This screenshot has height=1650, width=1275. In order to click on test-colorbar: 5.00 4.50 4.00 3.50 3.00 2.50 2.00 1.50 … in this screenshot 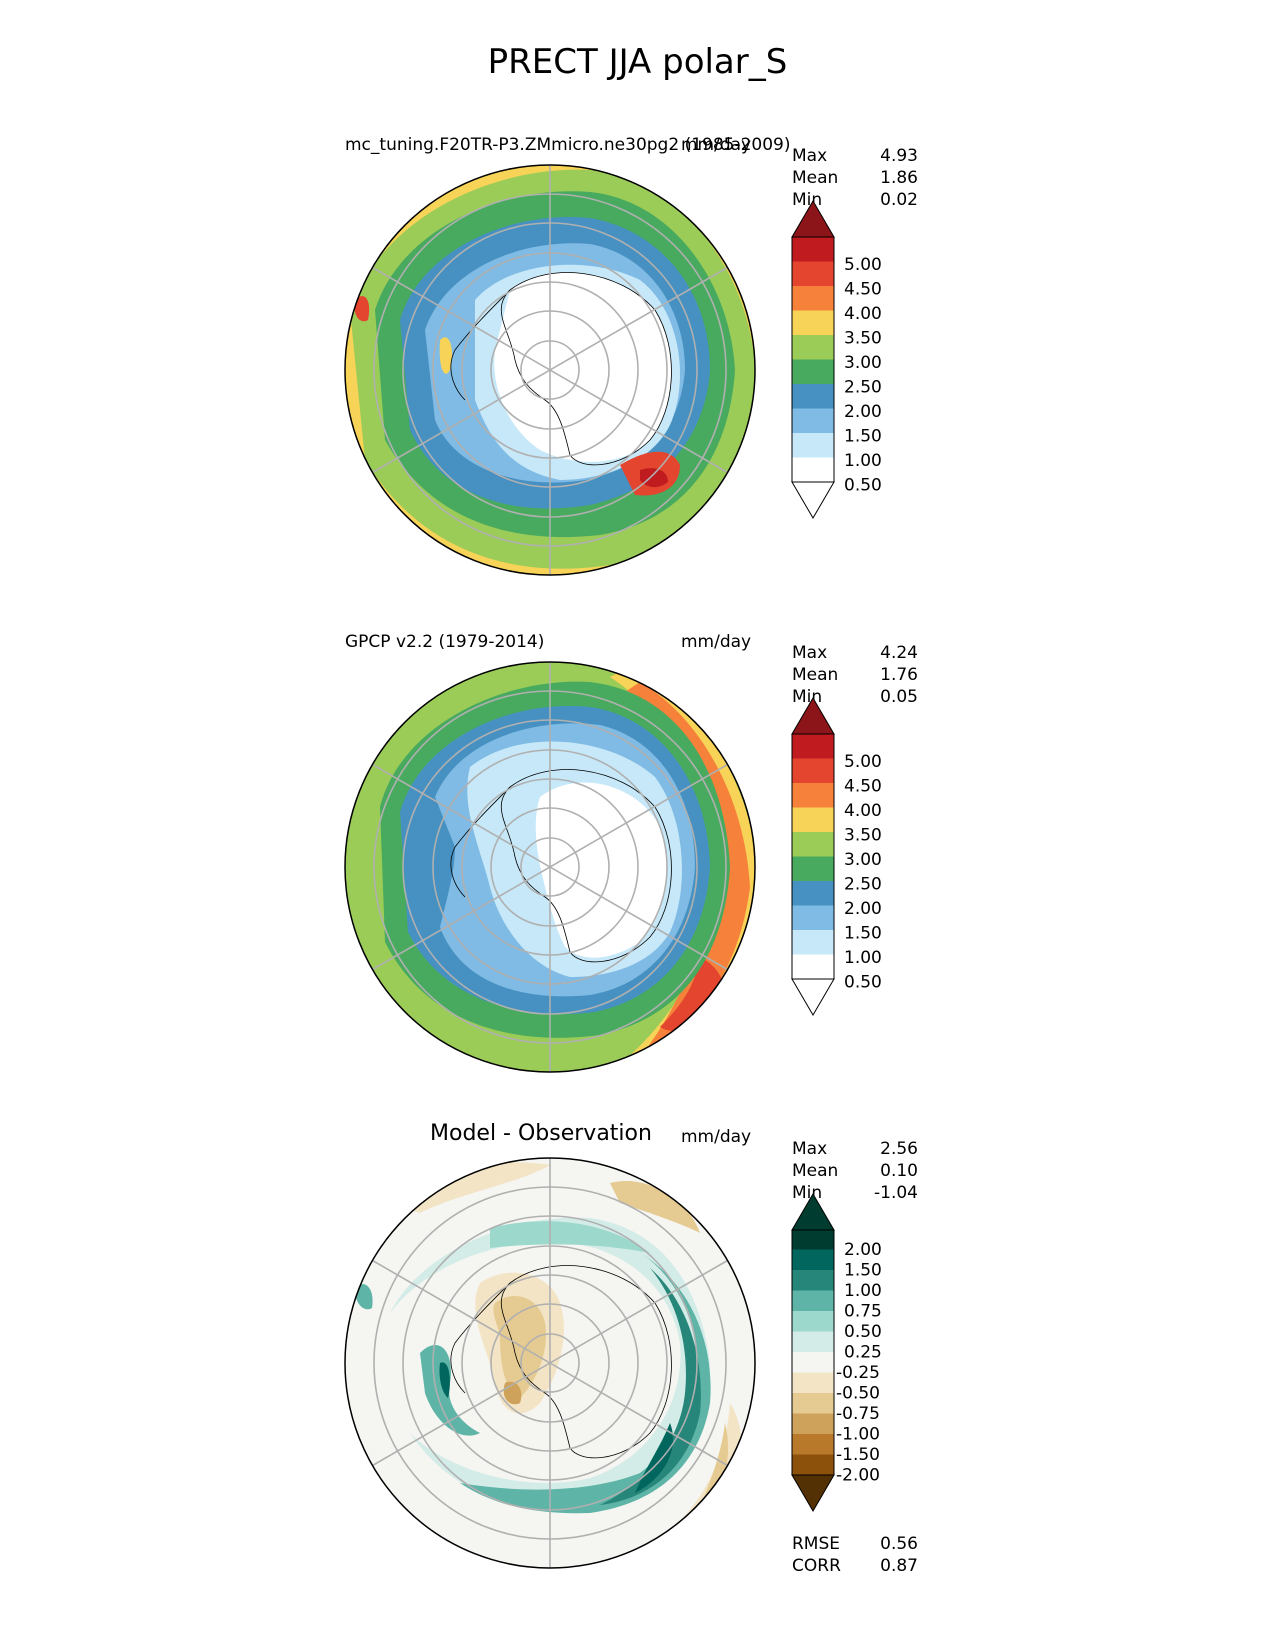, I will do `click(836, 359)`.